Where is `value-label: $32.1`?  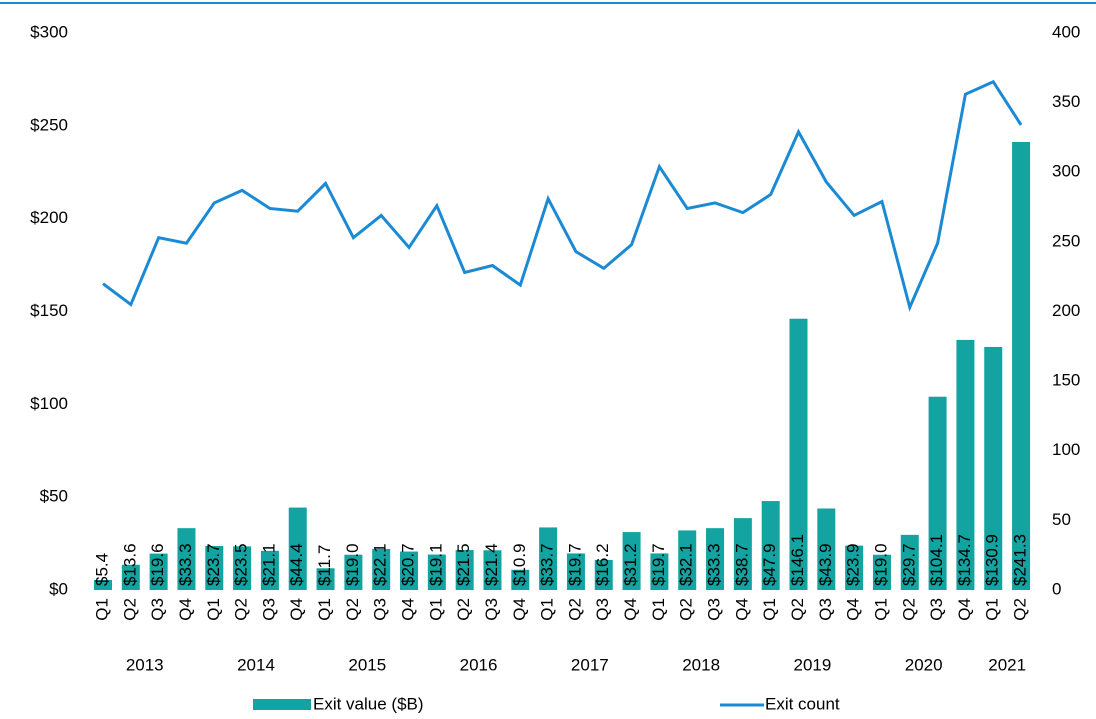
value-label: $32.1 is located at coordinates (686, 564).